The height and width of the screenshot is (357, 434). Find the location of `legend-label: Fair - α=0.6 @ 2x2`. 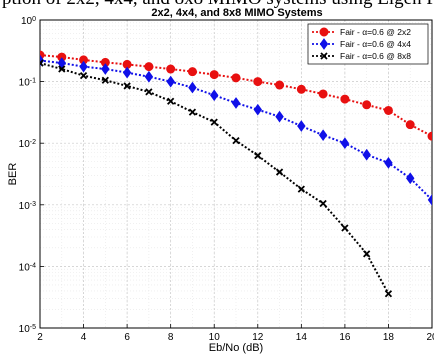

legend-label: Fair - α=0.6 @ 2x2 is located at coordinates (375, 32).